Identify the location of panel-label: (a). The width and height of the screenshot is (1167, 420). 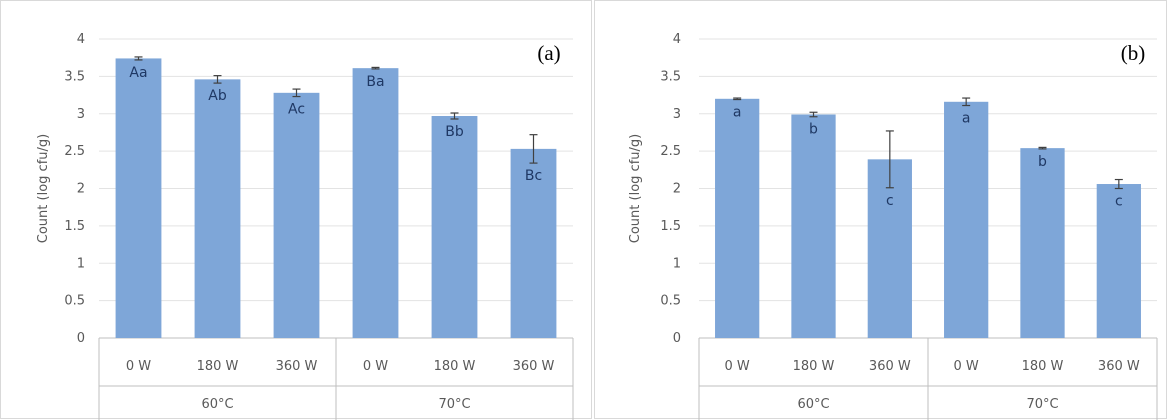
(548, 53).